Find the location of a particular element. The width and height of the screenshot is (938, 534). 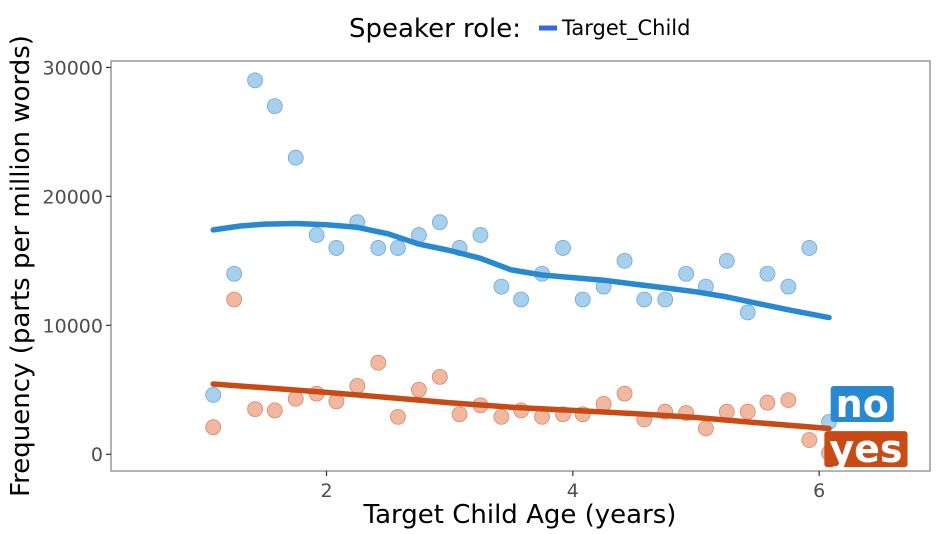

y-axis: 0 10000 20000 30000 is located at coordinates (77, 261).